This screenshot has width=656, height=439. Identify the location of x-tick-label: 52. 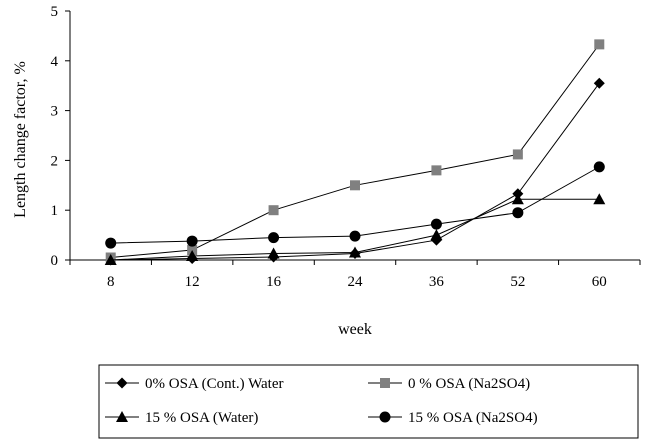
(517, 282).